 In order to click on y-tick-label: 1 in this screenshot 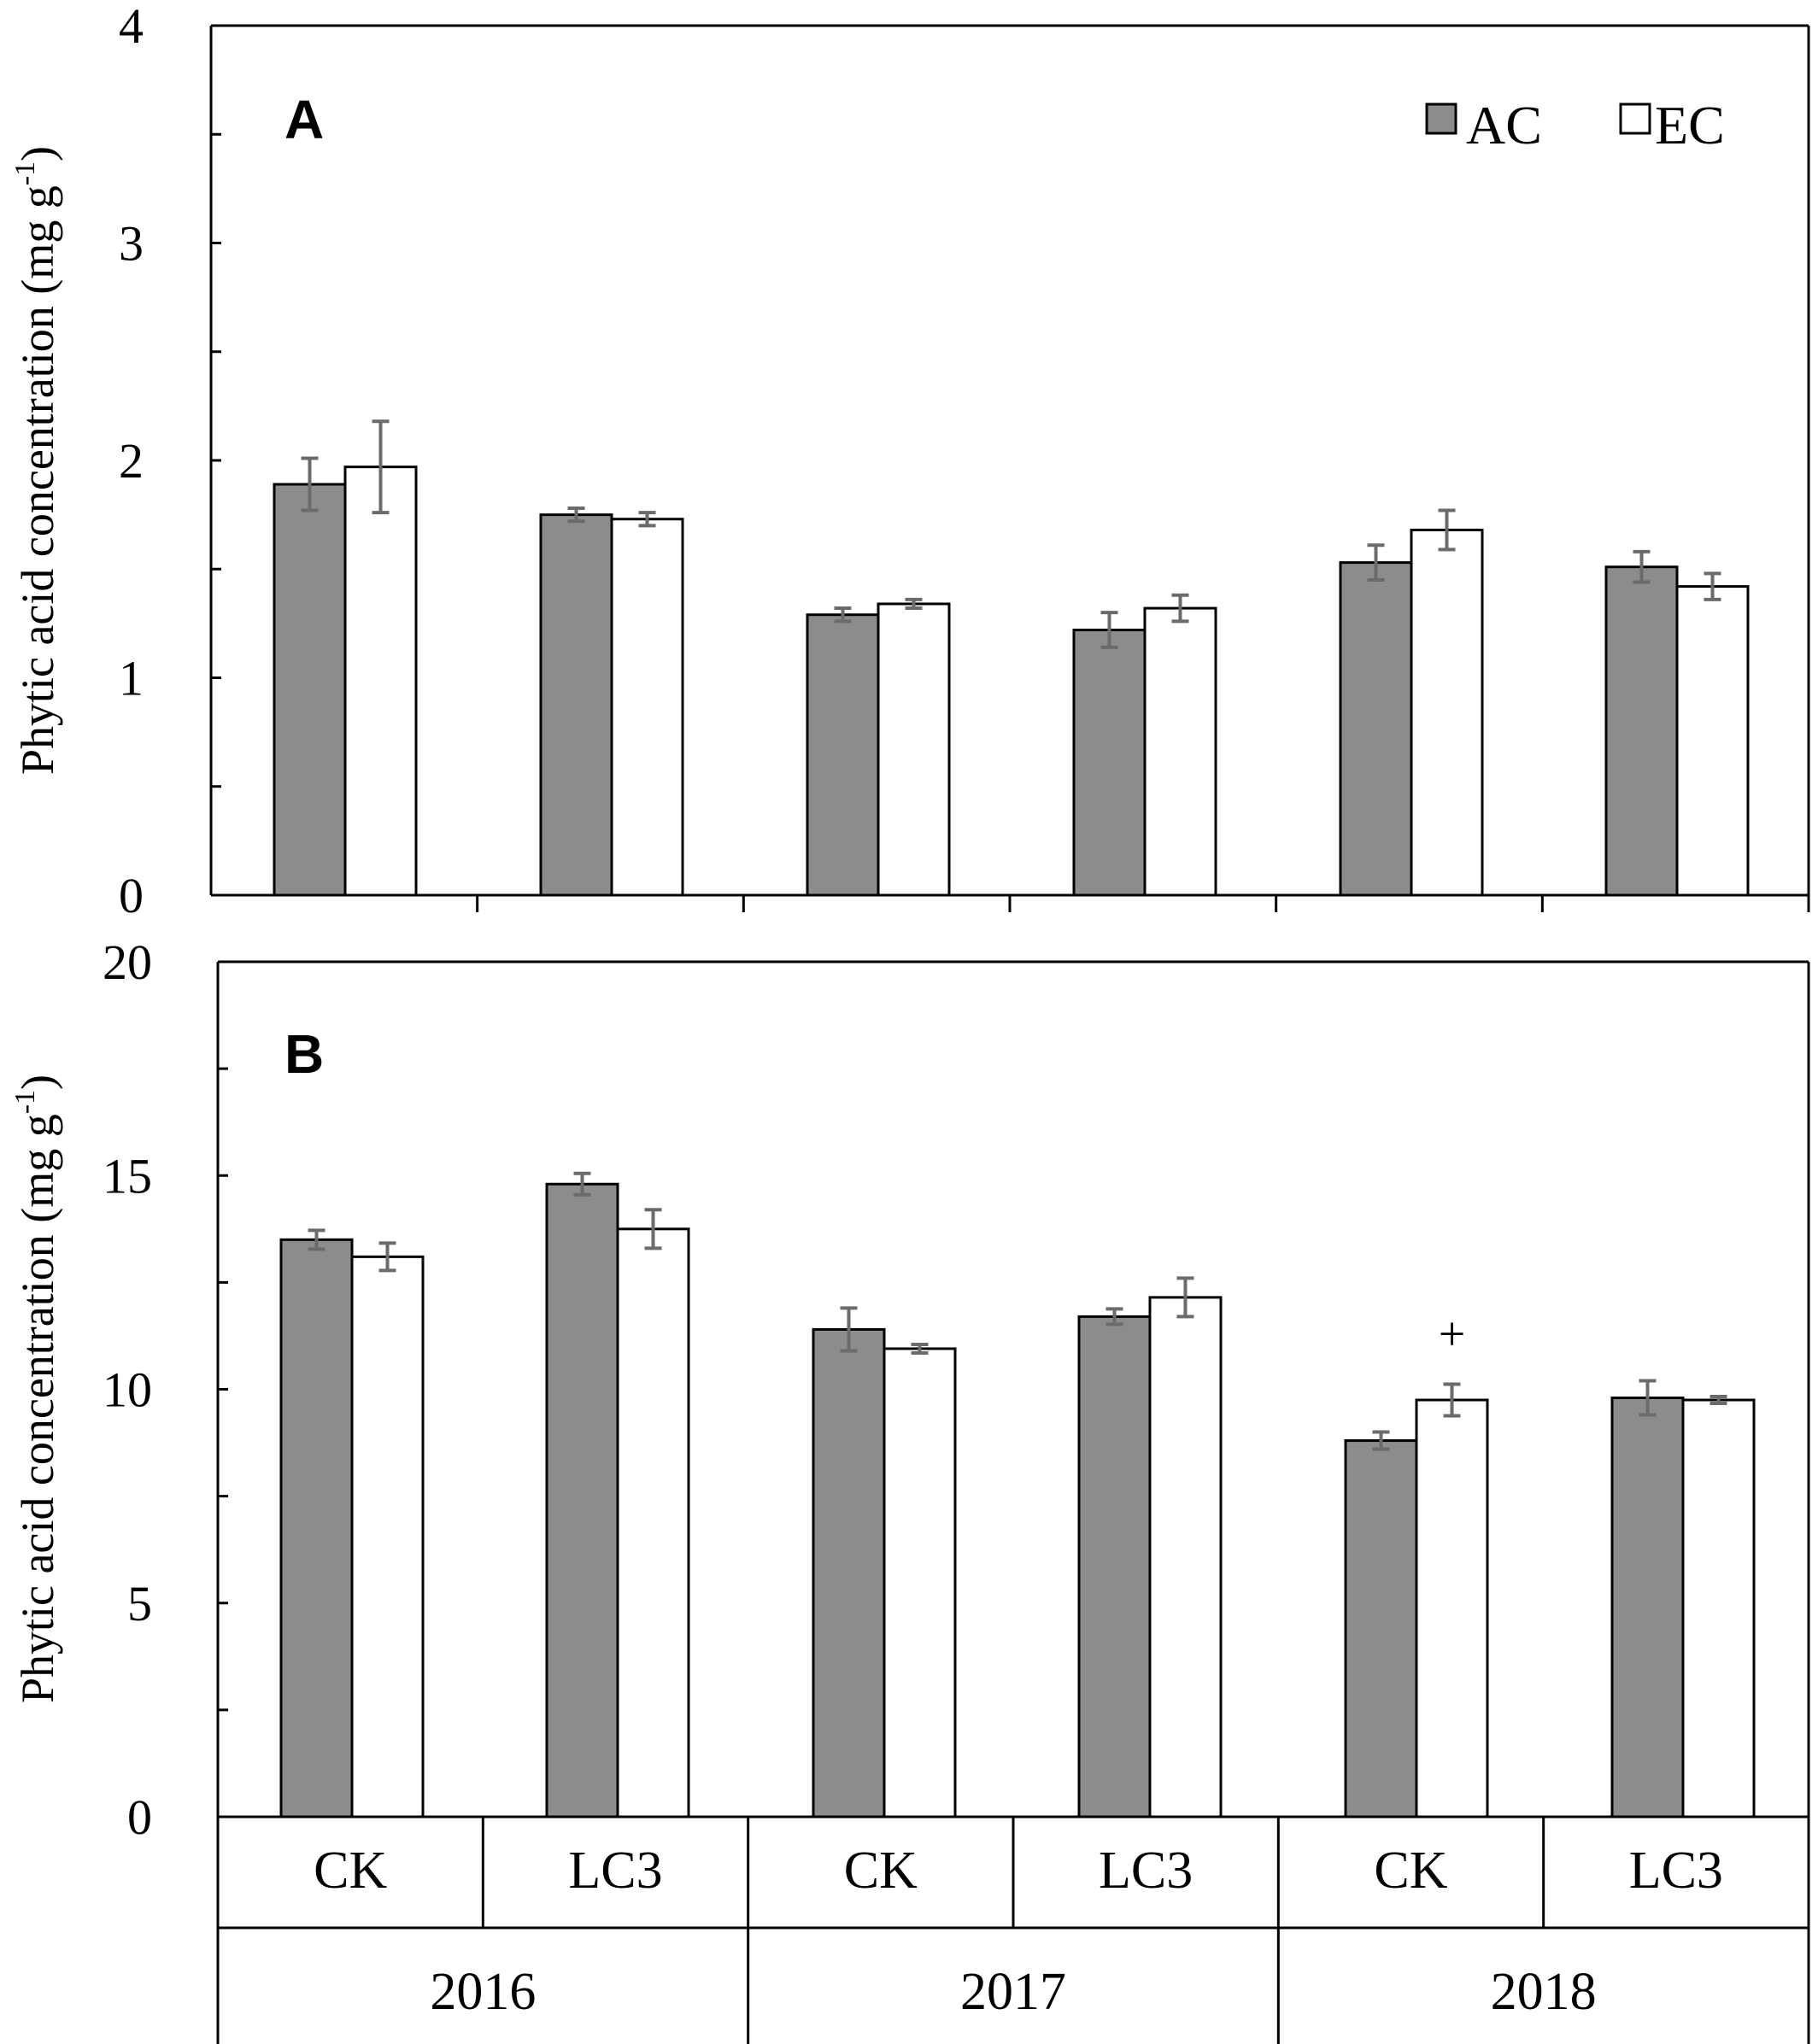, I will do `click(132, 678)`.